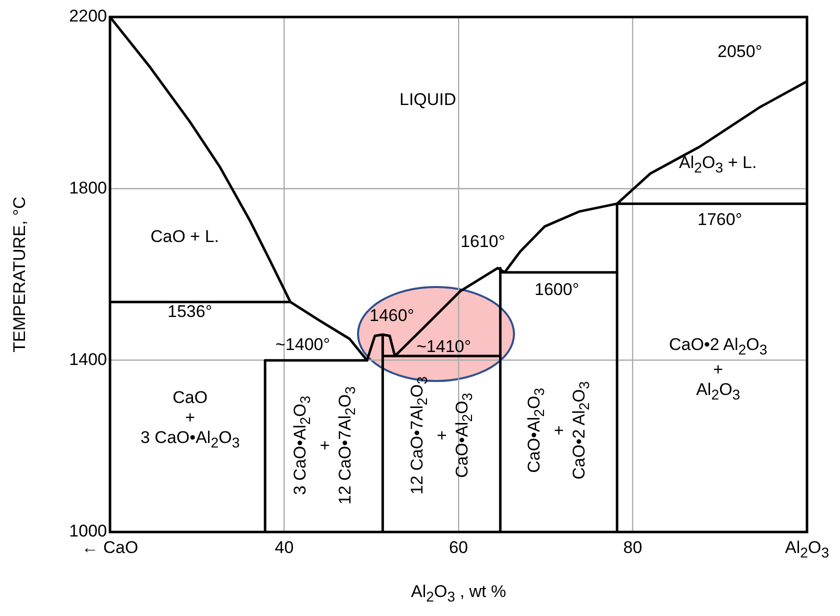 This screenshot has height=616, width=840. What do you see at coordinates (190, 420) in the screenshot?
I see `annotation: CaO + 3 CaO•Al$_{2}$O$_{3}$` at bounding box center [190, 420].